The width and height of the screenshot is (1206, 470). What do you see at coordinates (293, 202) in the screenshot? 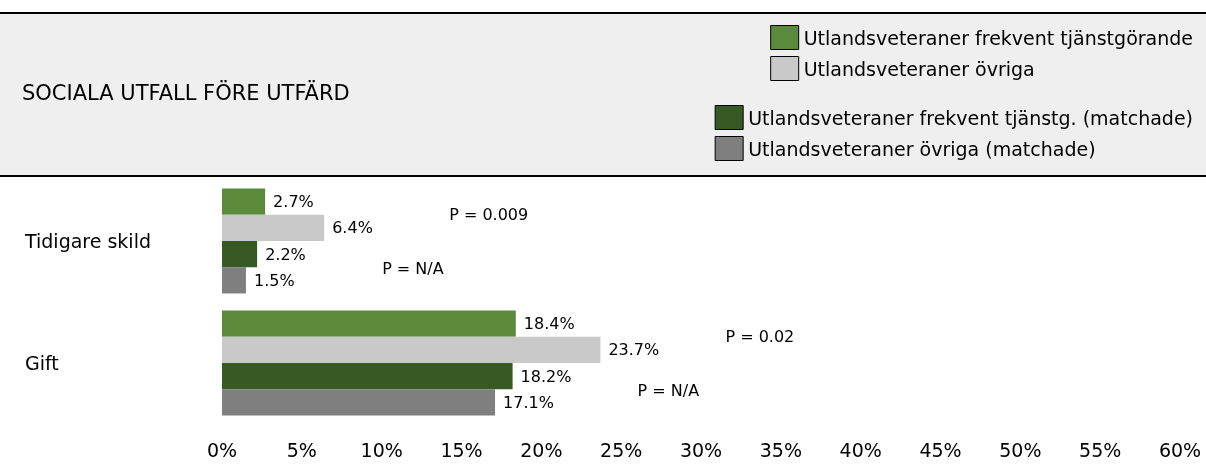
I see `data-label: 2.7%` at bounding box center [293, 202].